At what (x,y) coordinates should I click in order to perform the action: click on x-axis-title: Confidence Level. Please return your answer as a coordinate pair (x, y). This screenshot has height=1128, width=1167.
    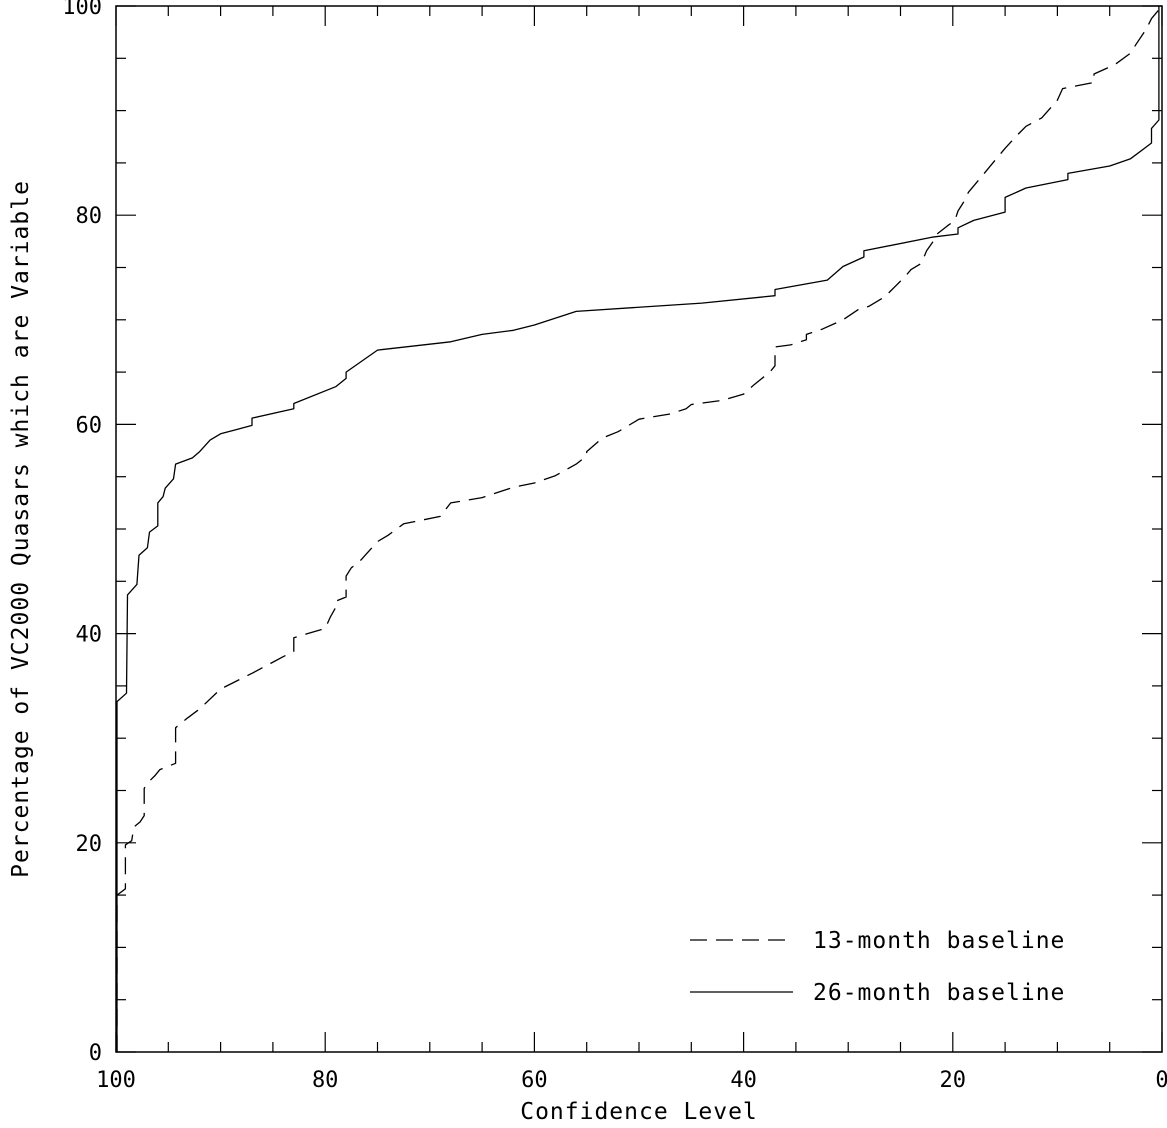
    Looking at the image, I should click on (639, 1112).